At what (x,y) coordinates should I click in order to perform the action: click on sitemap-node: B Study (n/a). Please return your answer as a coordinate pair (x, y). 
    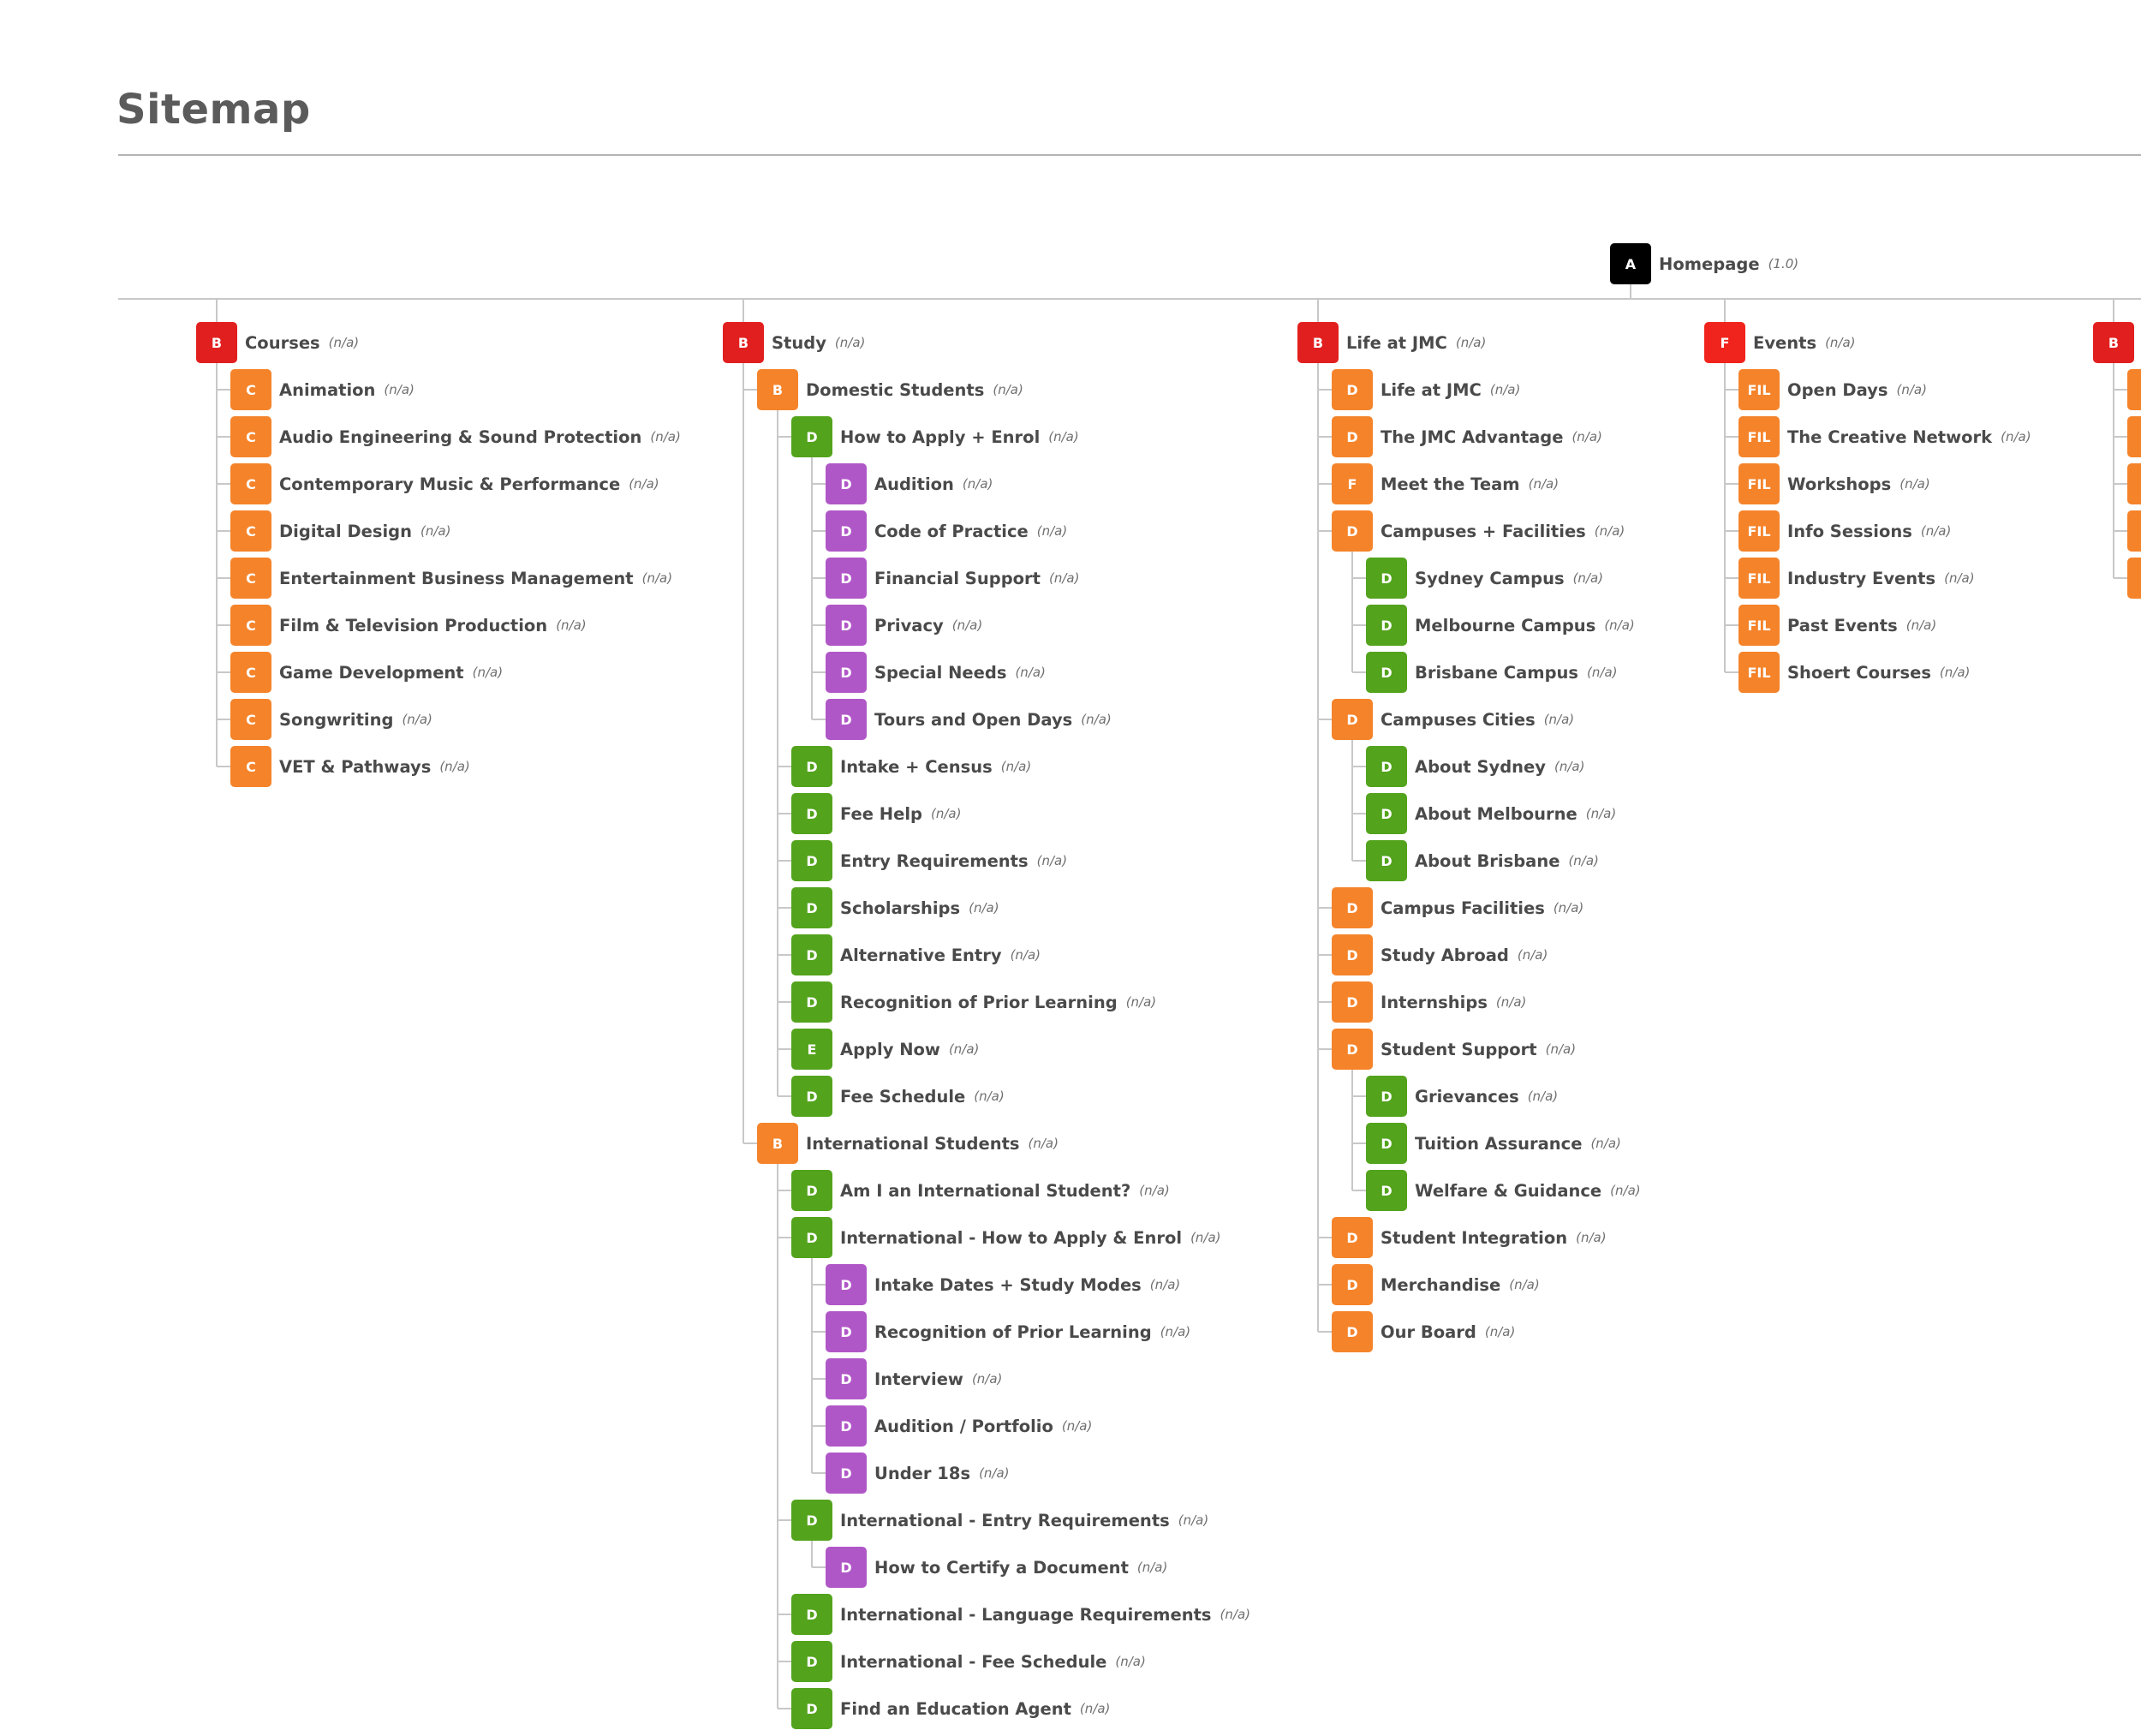
    Looking at the image, I should click on (794, 342).